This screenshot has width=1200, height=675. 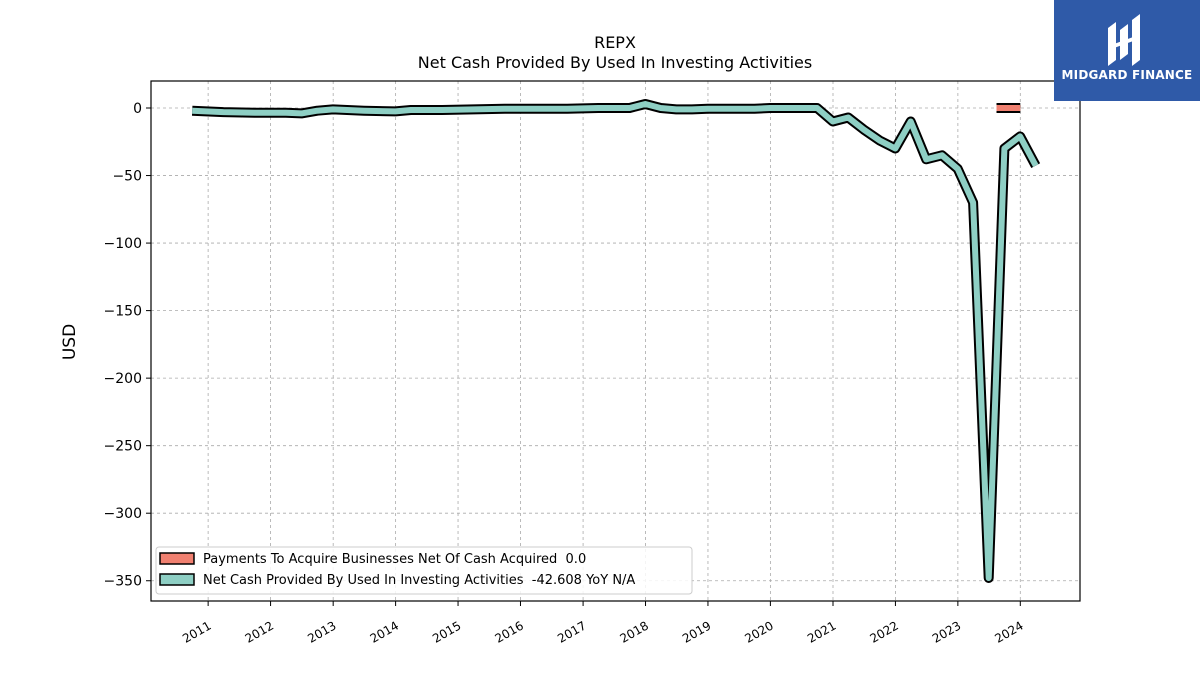 I want to click on y-tick-label: 0, so click(x=137, y=109).